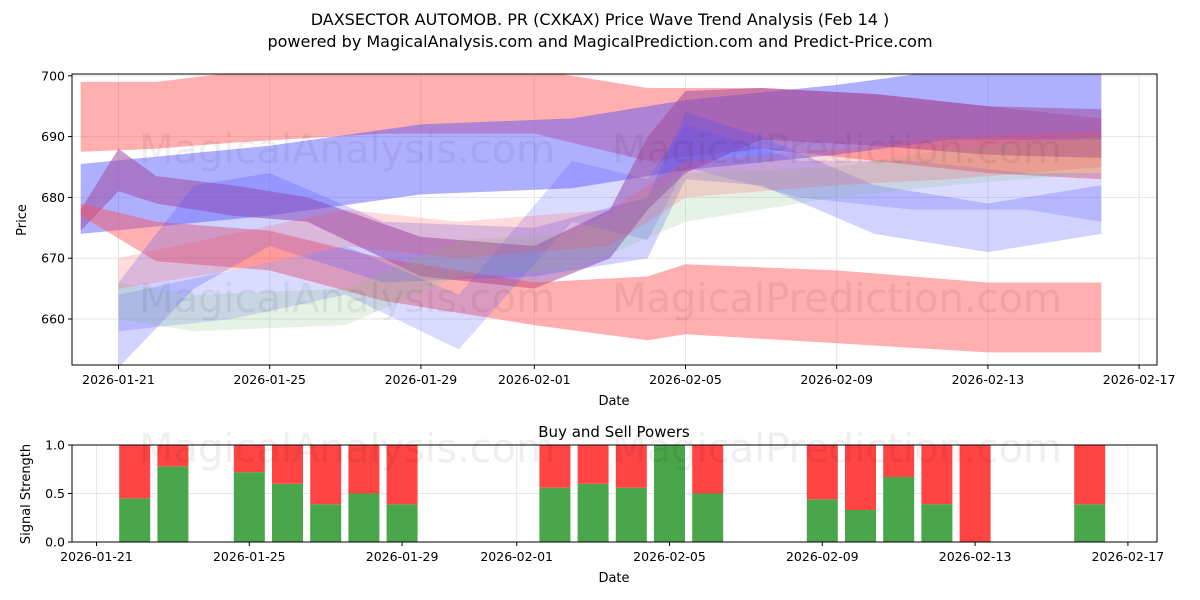  I want to click on price-y-axis-label: Price, so click(22, 220).